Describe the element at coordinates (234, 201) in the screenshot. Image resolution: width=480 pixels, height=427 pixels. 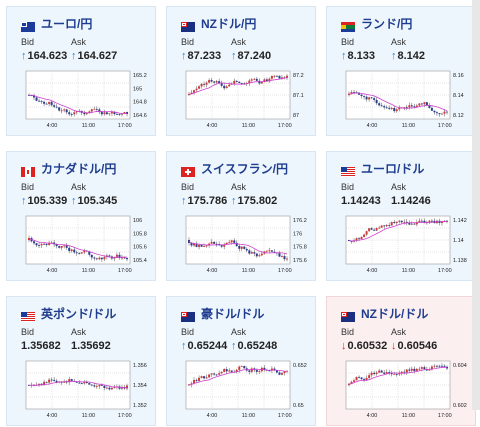
I see `arrow-up-icon: ↑` at that location.